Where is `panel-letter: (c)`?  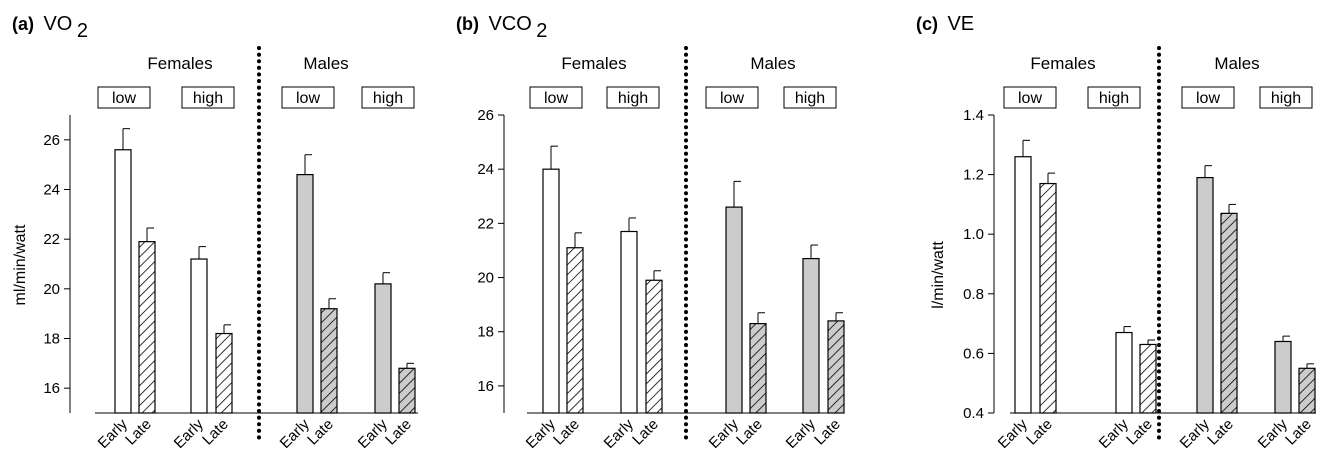 panel-letter: (c) is located at coordinates (927, 24).